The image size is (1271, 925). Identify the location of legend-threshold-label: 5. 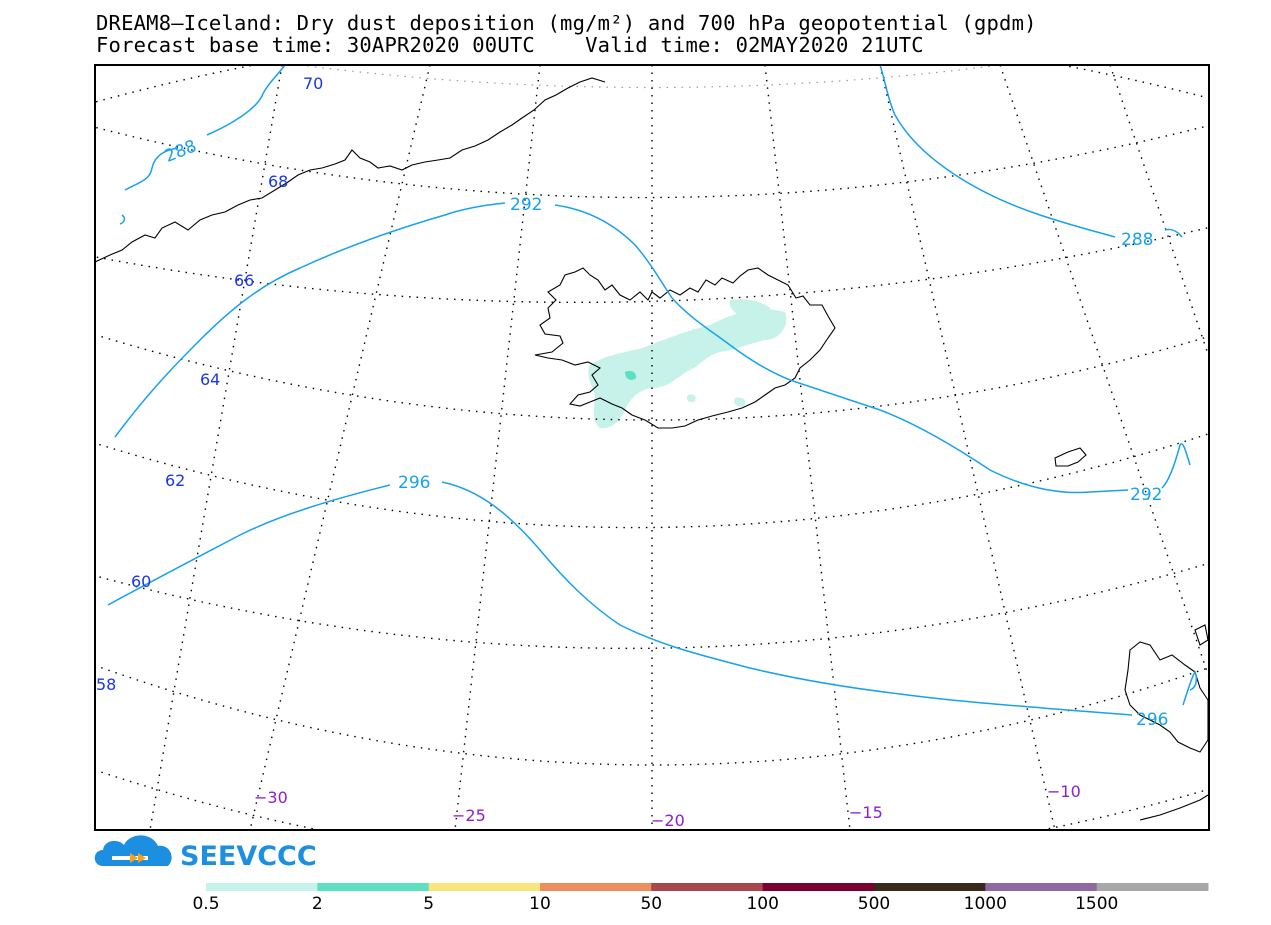
(428, 904).